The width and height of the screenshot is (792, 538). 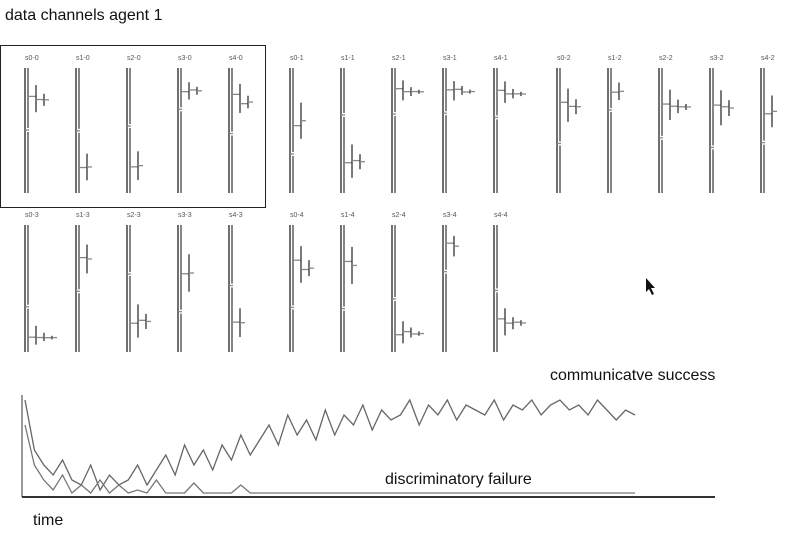 I want to click on channel-label: s4-1, so click(x=501, y=58).